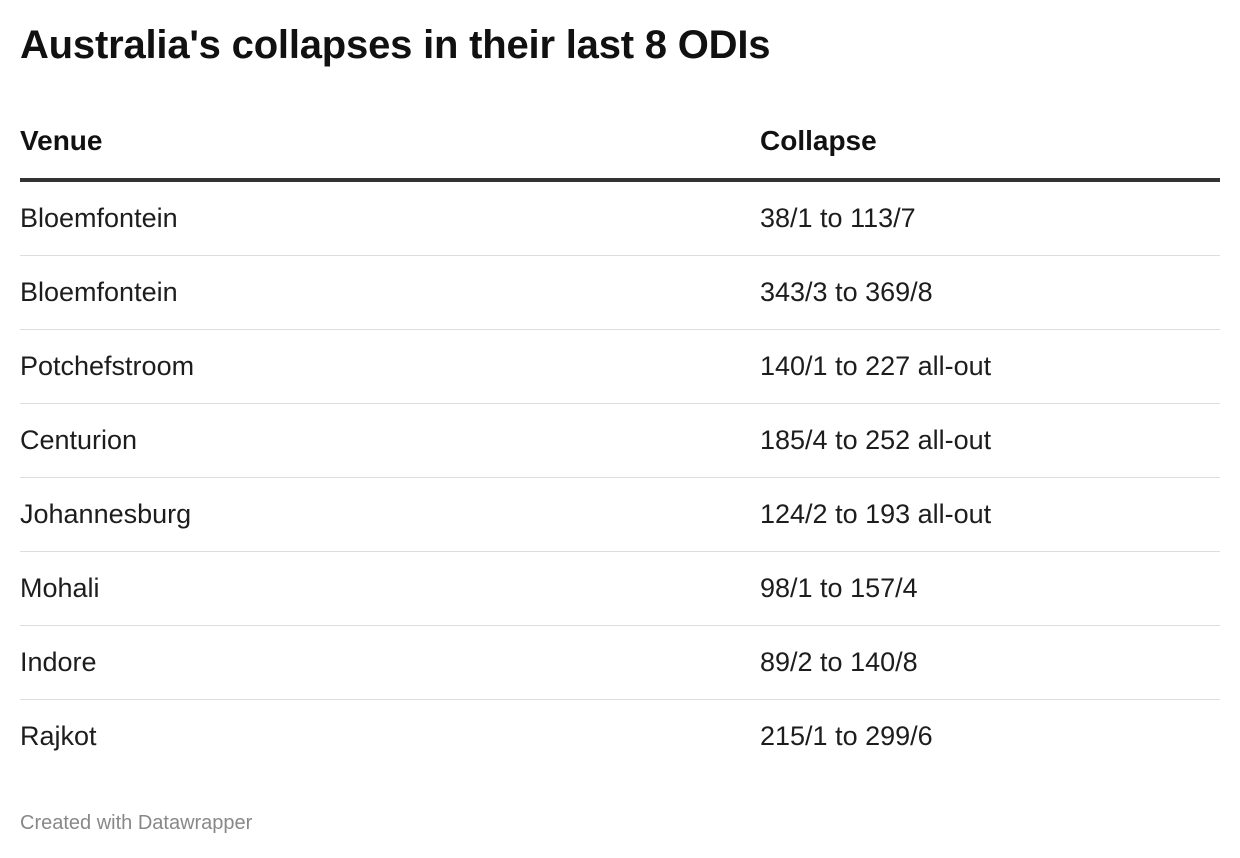 The height and width of the screenshot is (858, 1240). Describe the element at coordinates (990, 440) in the screenshot. I see `collapse-cell: 185/4 to 252 all-out` at that location.